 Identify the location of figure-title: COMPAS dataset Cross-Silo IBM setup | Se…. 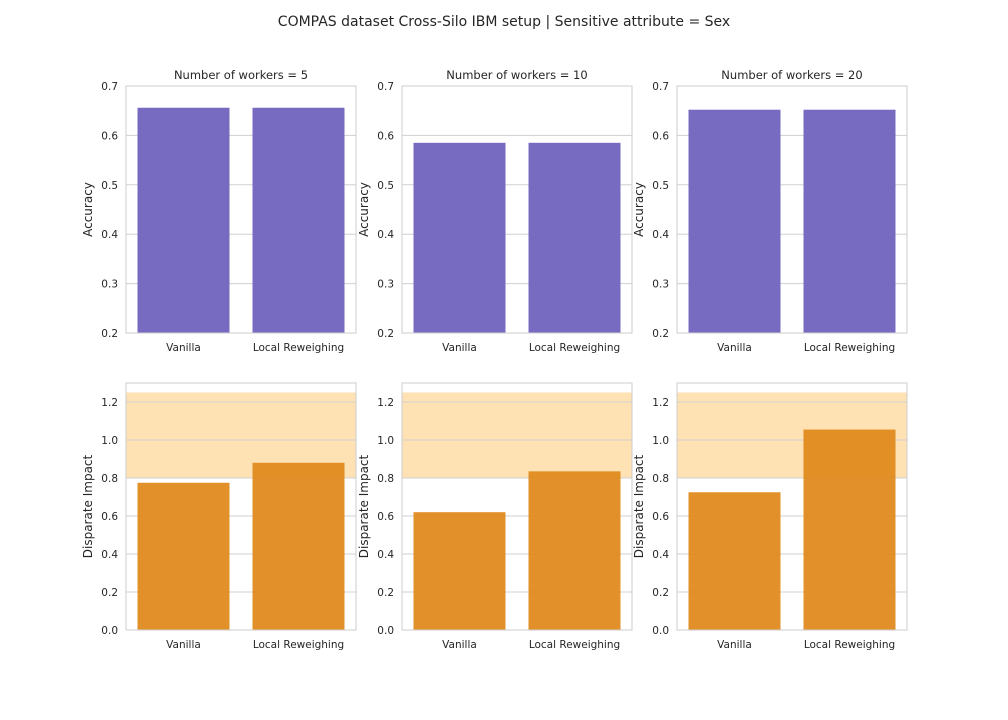
(504, 22).